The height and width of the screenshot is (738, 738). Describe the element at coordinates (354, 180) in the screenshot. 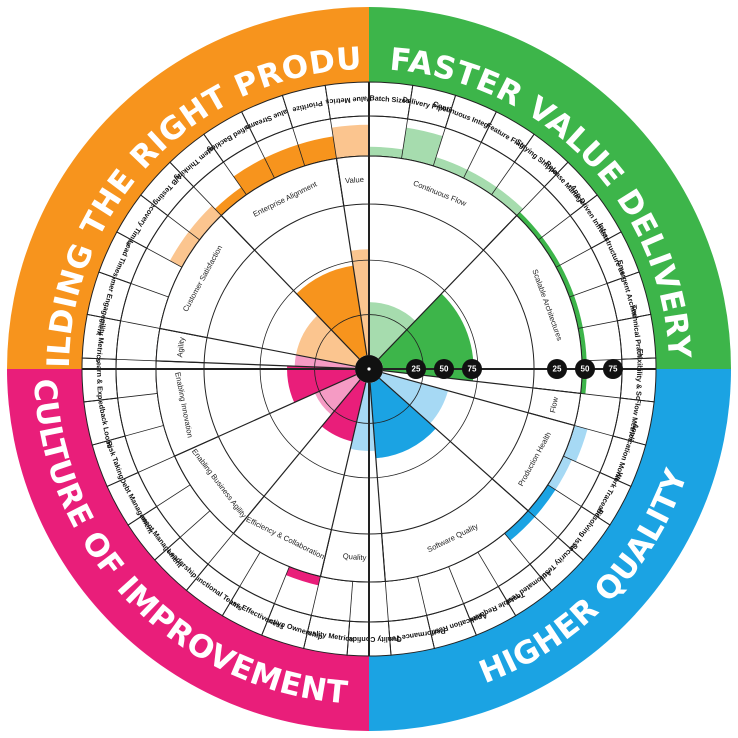

I see `inner-label-value: Value` at that location.